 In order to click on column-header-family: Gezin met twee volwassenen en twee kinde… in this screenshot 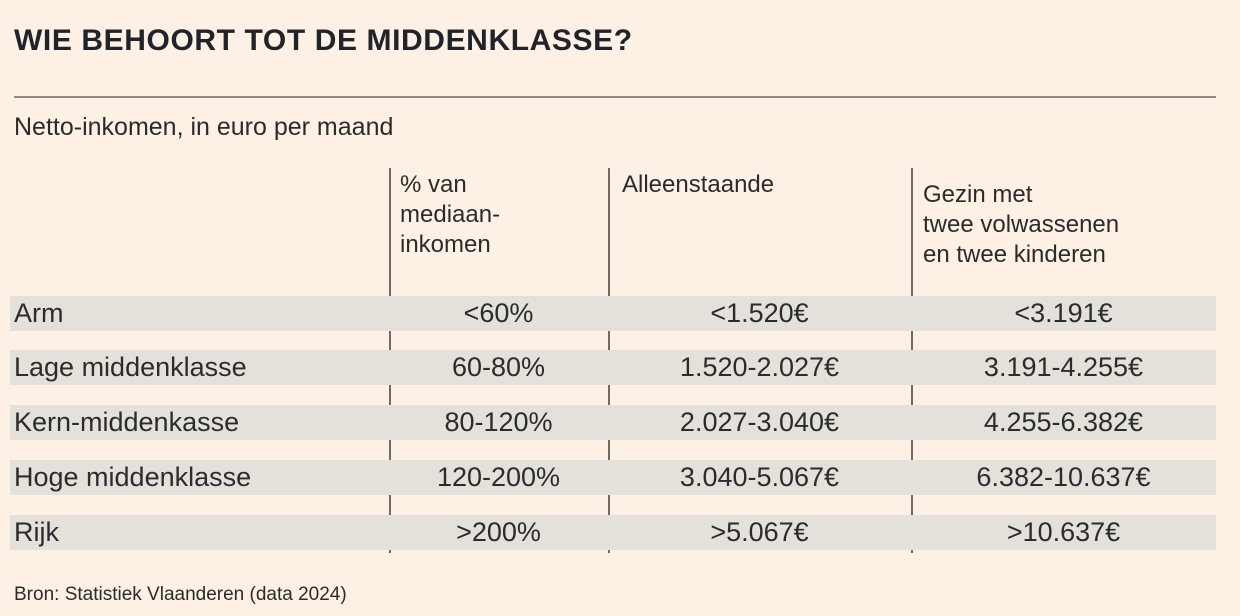, I will do `click(1021, 224)`.